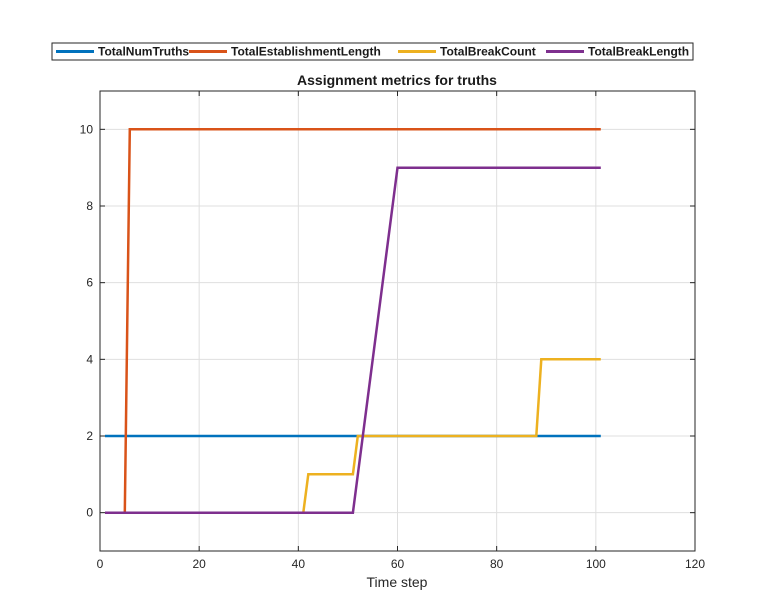 This screenshot has height=614, width=768. I want to click on y-tick-label: 6, so click(89, 283).